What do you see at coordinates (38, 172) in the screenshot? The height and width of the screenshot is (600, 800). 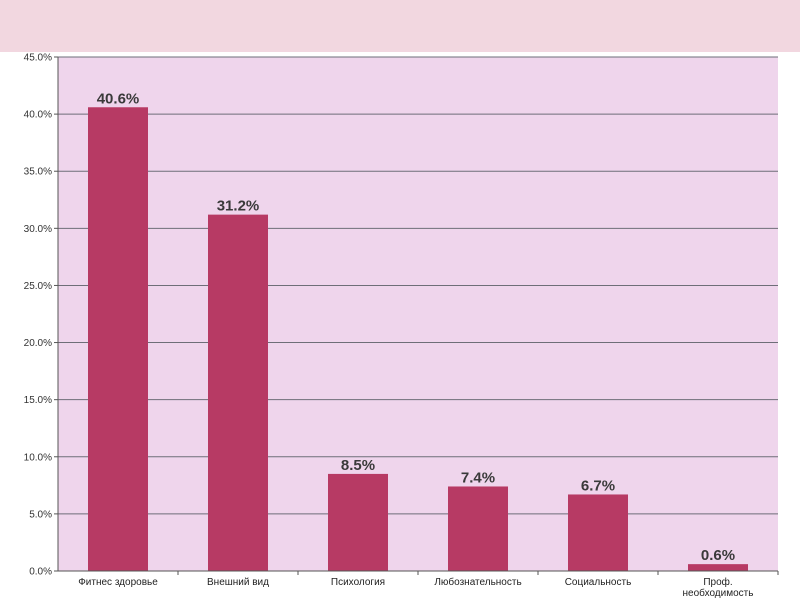 I see `y-tick-label: 35.0%` at bounding box center [38, 172].